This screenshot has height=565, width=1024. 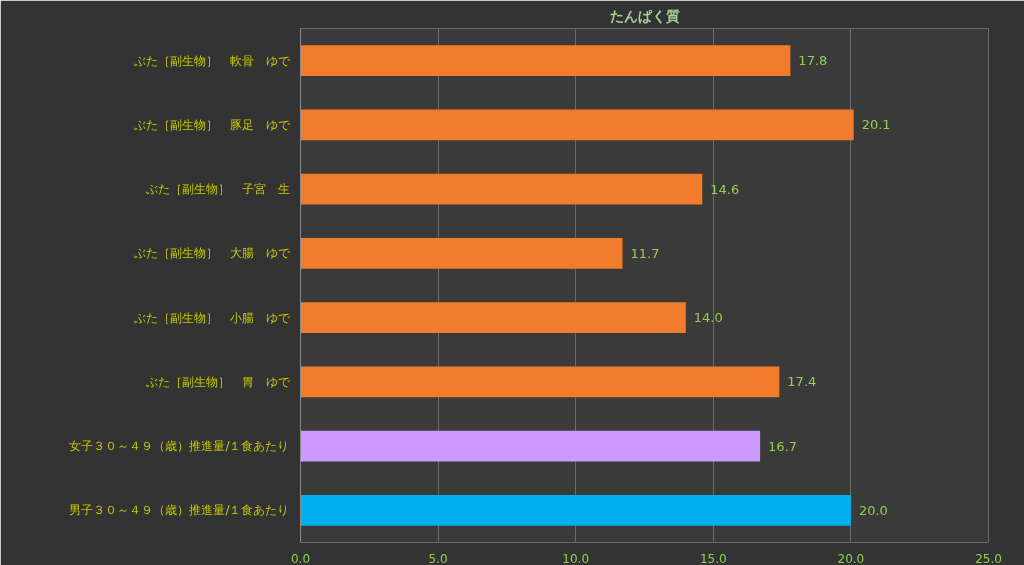 What do you see at coordinates (851, 558) in the screenshot?
I see `x-tick-label: 20.0` at bounding box center [851, 558].